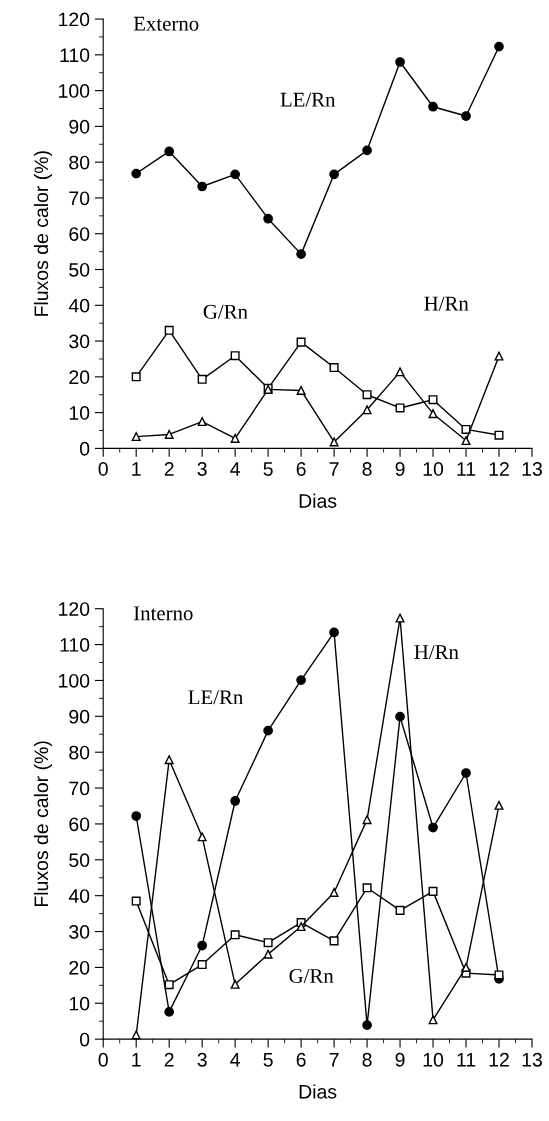 This screenshot has height=1121, width=549. What do you see at coordinates (163, 613) in the screenshot?
I see `annotation: Interno` at bounding box center [163, 613].